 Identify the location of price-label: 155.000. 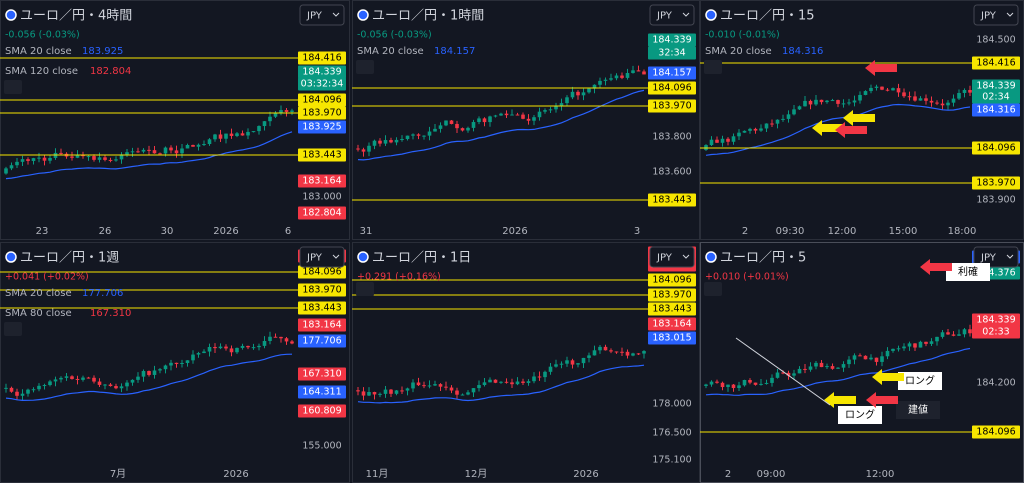
(321, 446).